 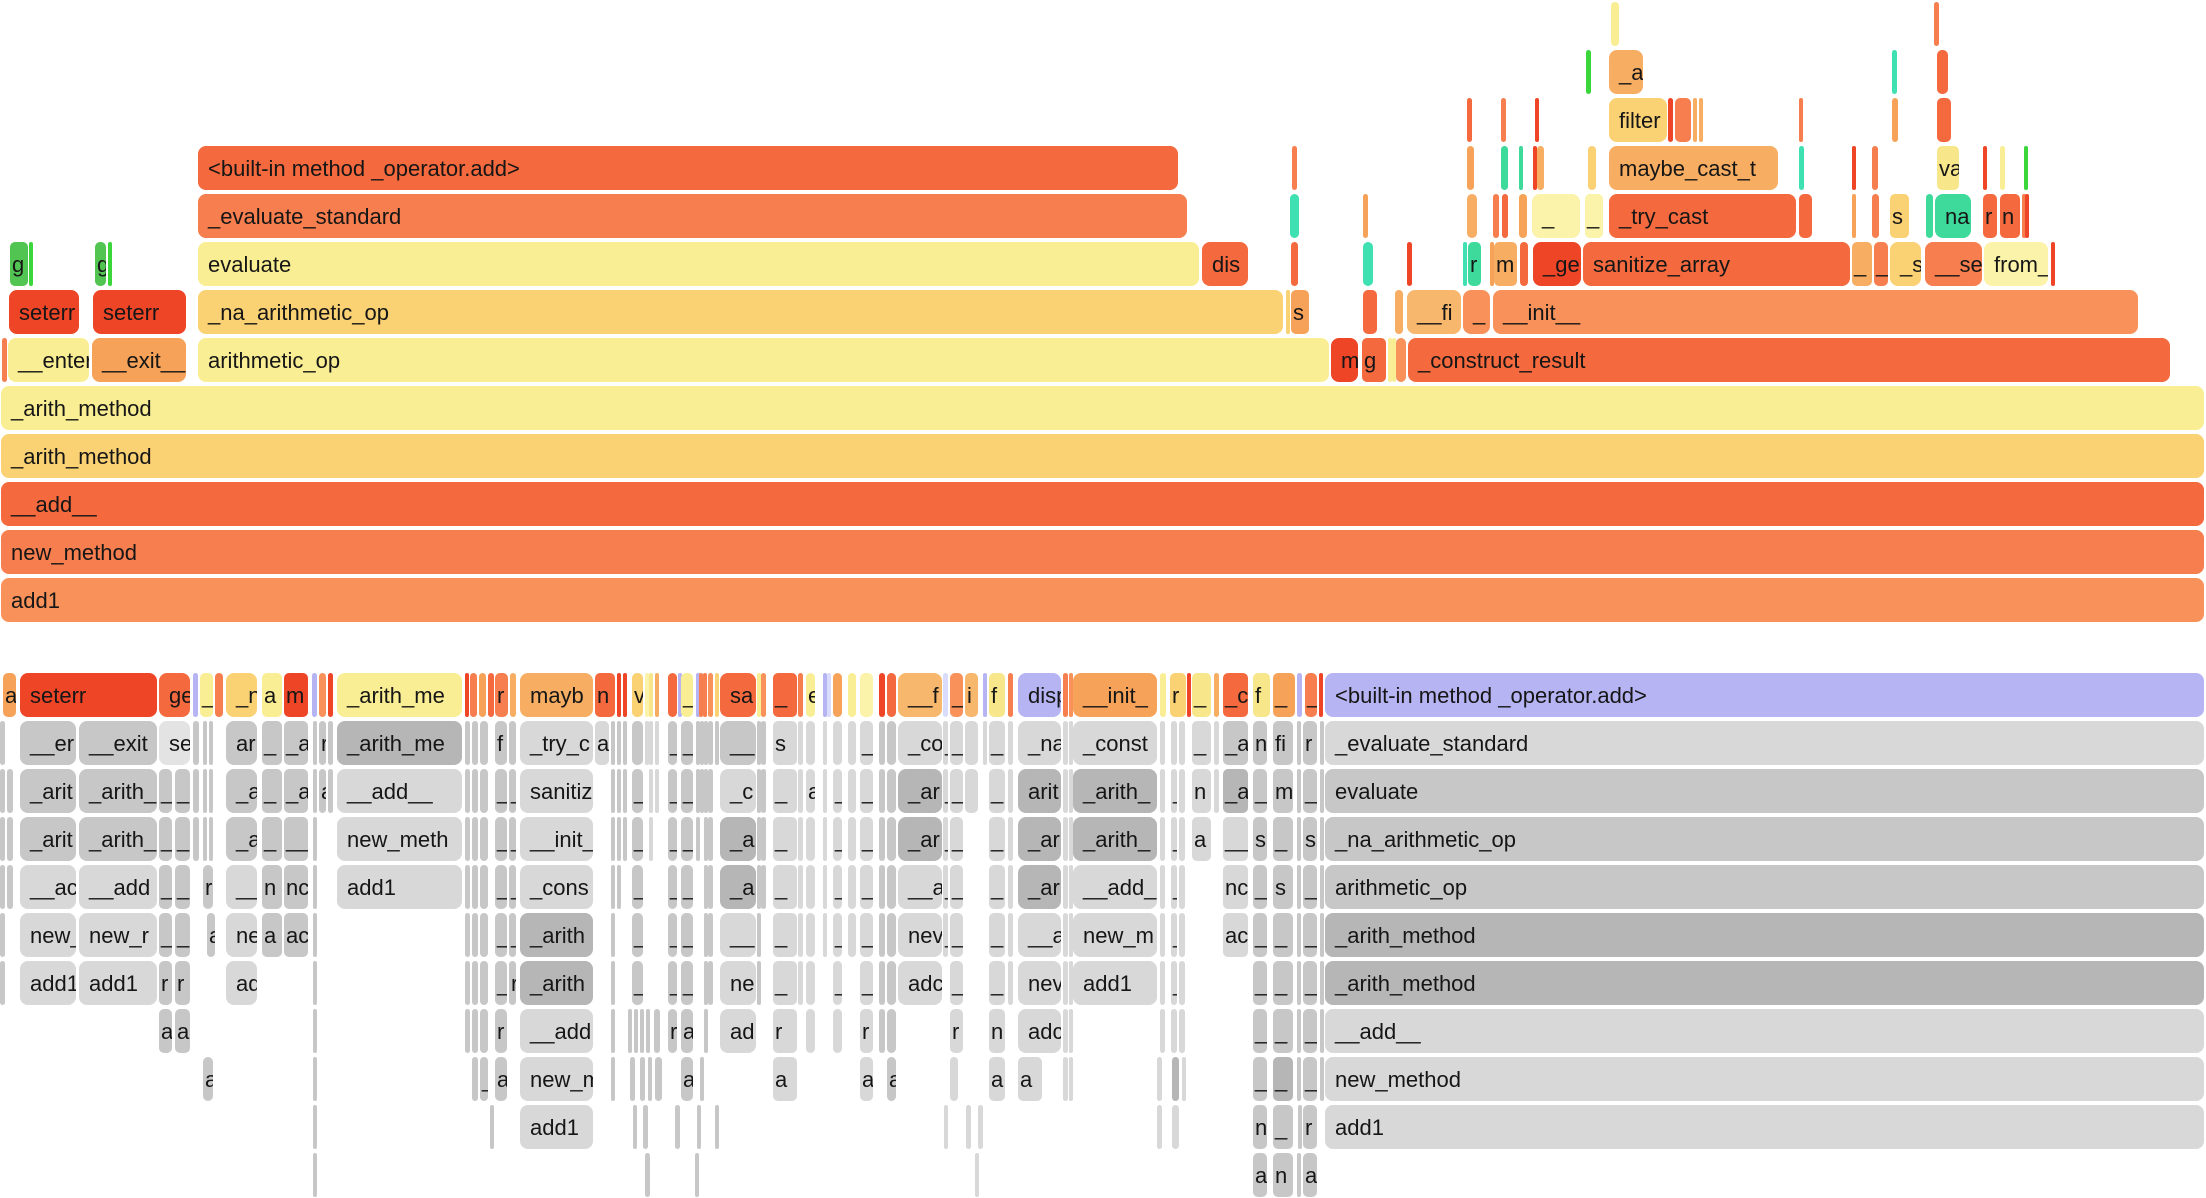 What do you see at coordinates (1283, 743) in the screenshot?
I see `frame-fi: fi` at bounding box center [1283, 743].